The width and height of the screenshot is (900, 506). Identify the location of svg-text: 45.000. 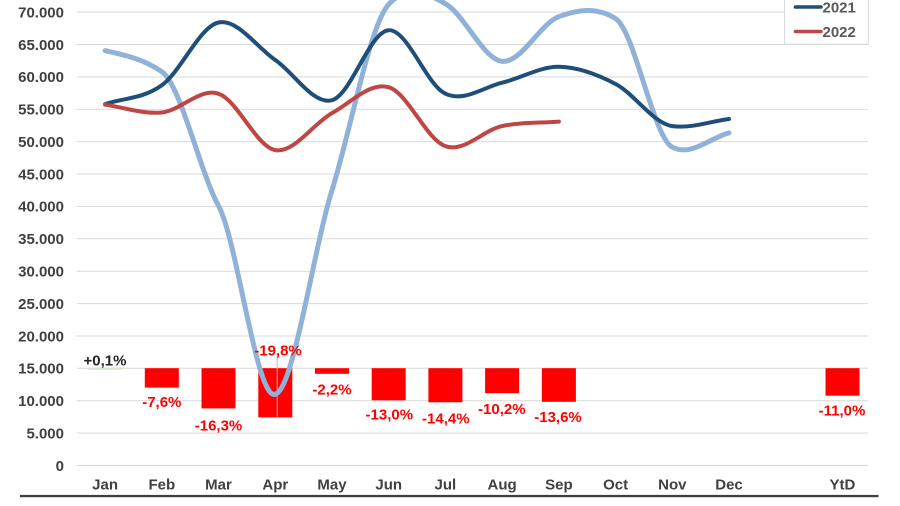
(41, 174).